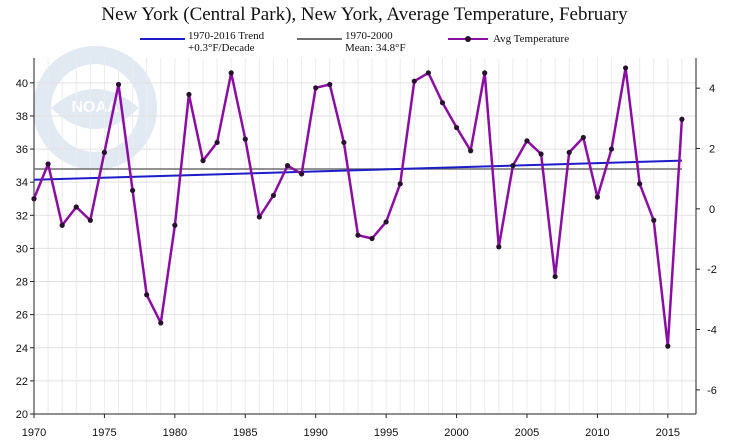 The image size is (729, 448). Describe the element at coordinates (22, 249) in the screenshot. I see `y-tick-label-left: 30` at that location.